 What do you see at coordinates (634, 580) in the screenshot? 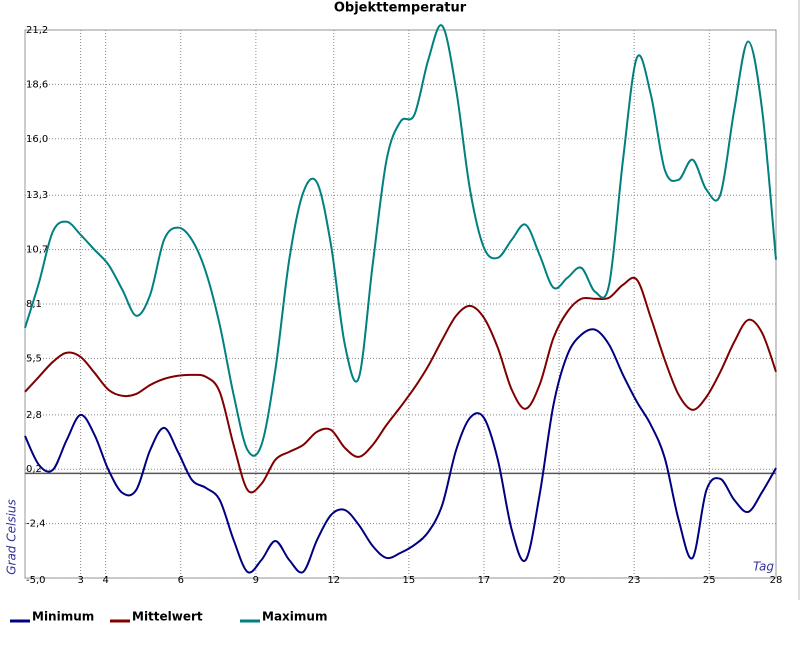
I see `x-tick-label: 23` at bounding box center [634, 580].